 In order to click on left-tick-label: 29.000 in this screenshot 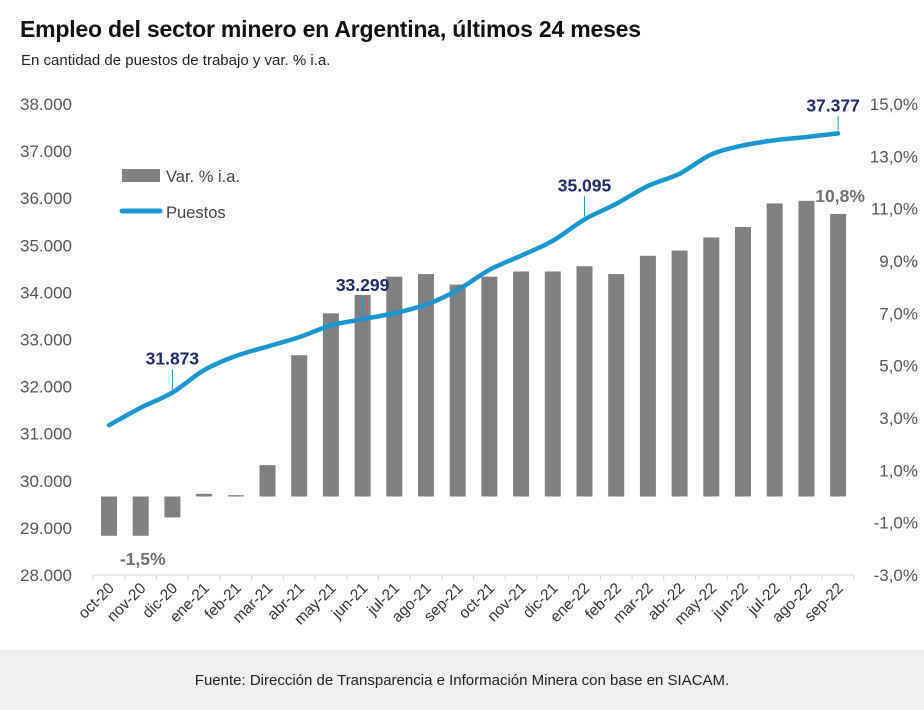, I will do `click(46, 528)`.